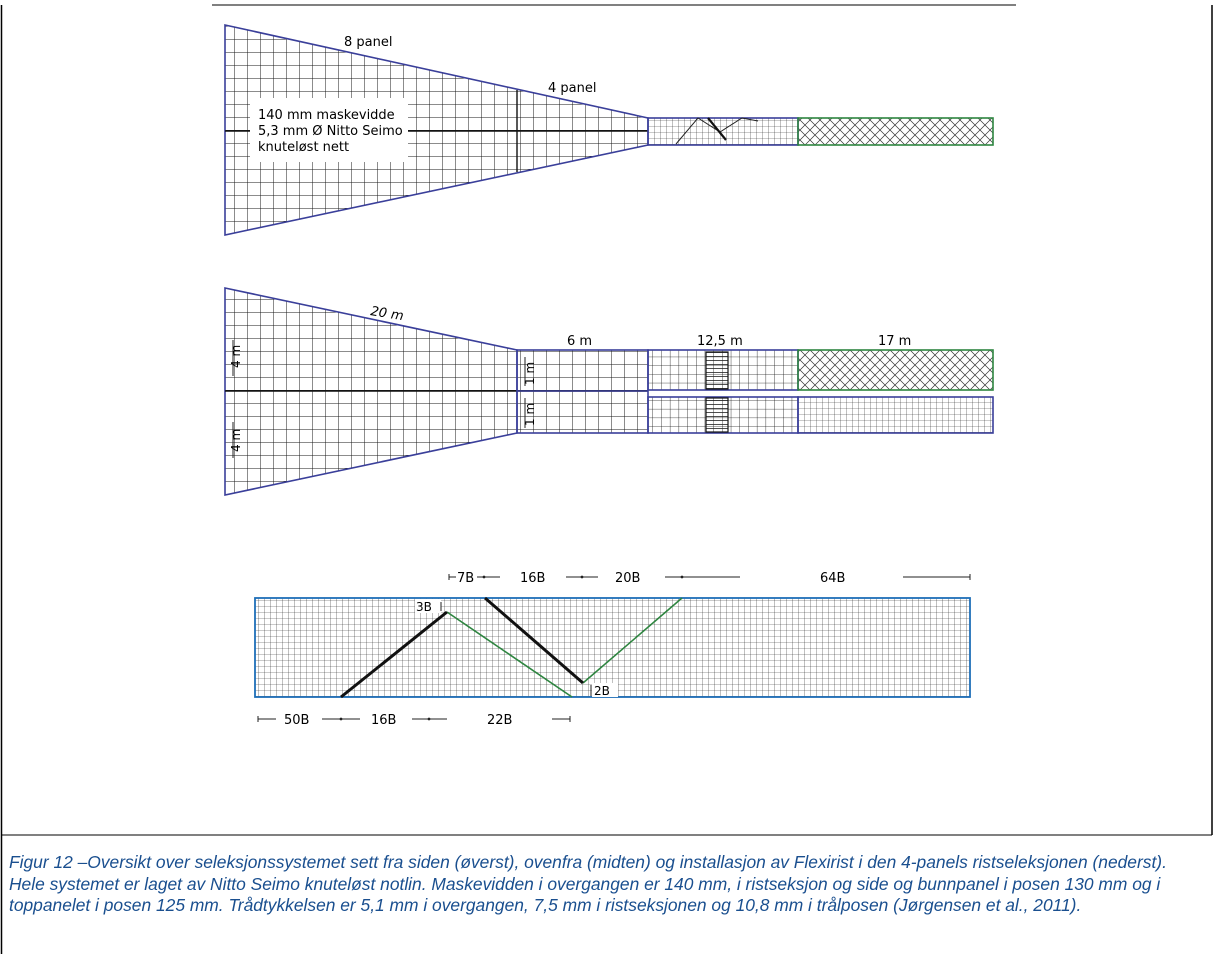 The image size is (1214, 954). I want to click on inst-flexirist-bar-right, so click(534, 640).